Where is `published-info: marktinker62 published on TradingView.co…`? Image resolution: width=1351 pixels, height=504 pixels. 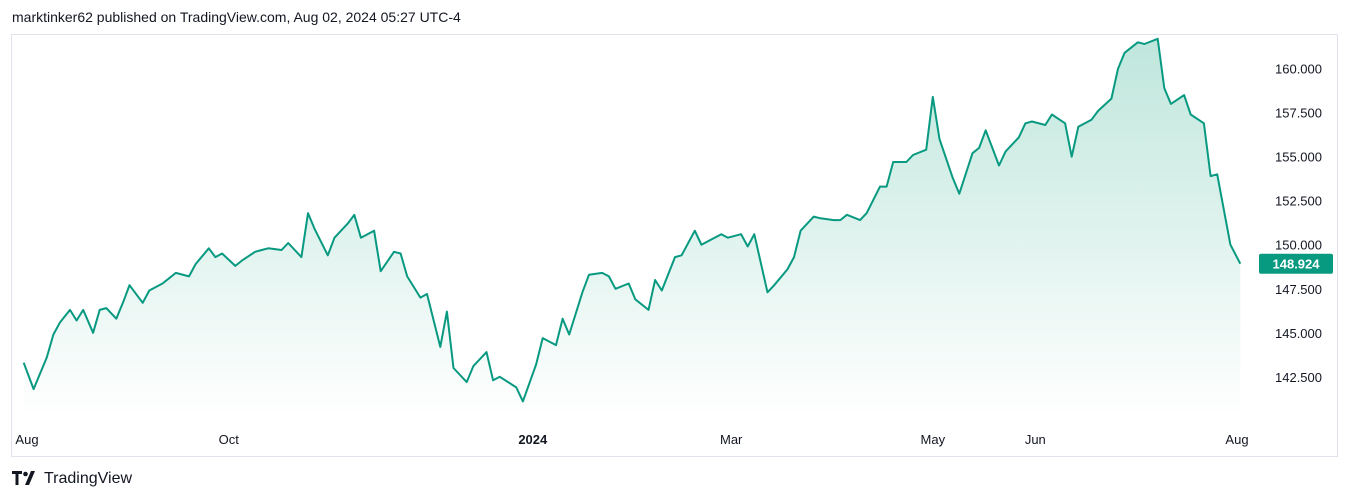
published-info: marktinker62 published on TradingView.co… is located at coordinates (236, 17).